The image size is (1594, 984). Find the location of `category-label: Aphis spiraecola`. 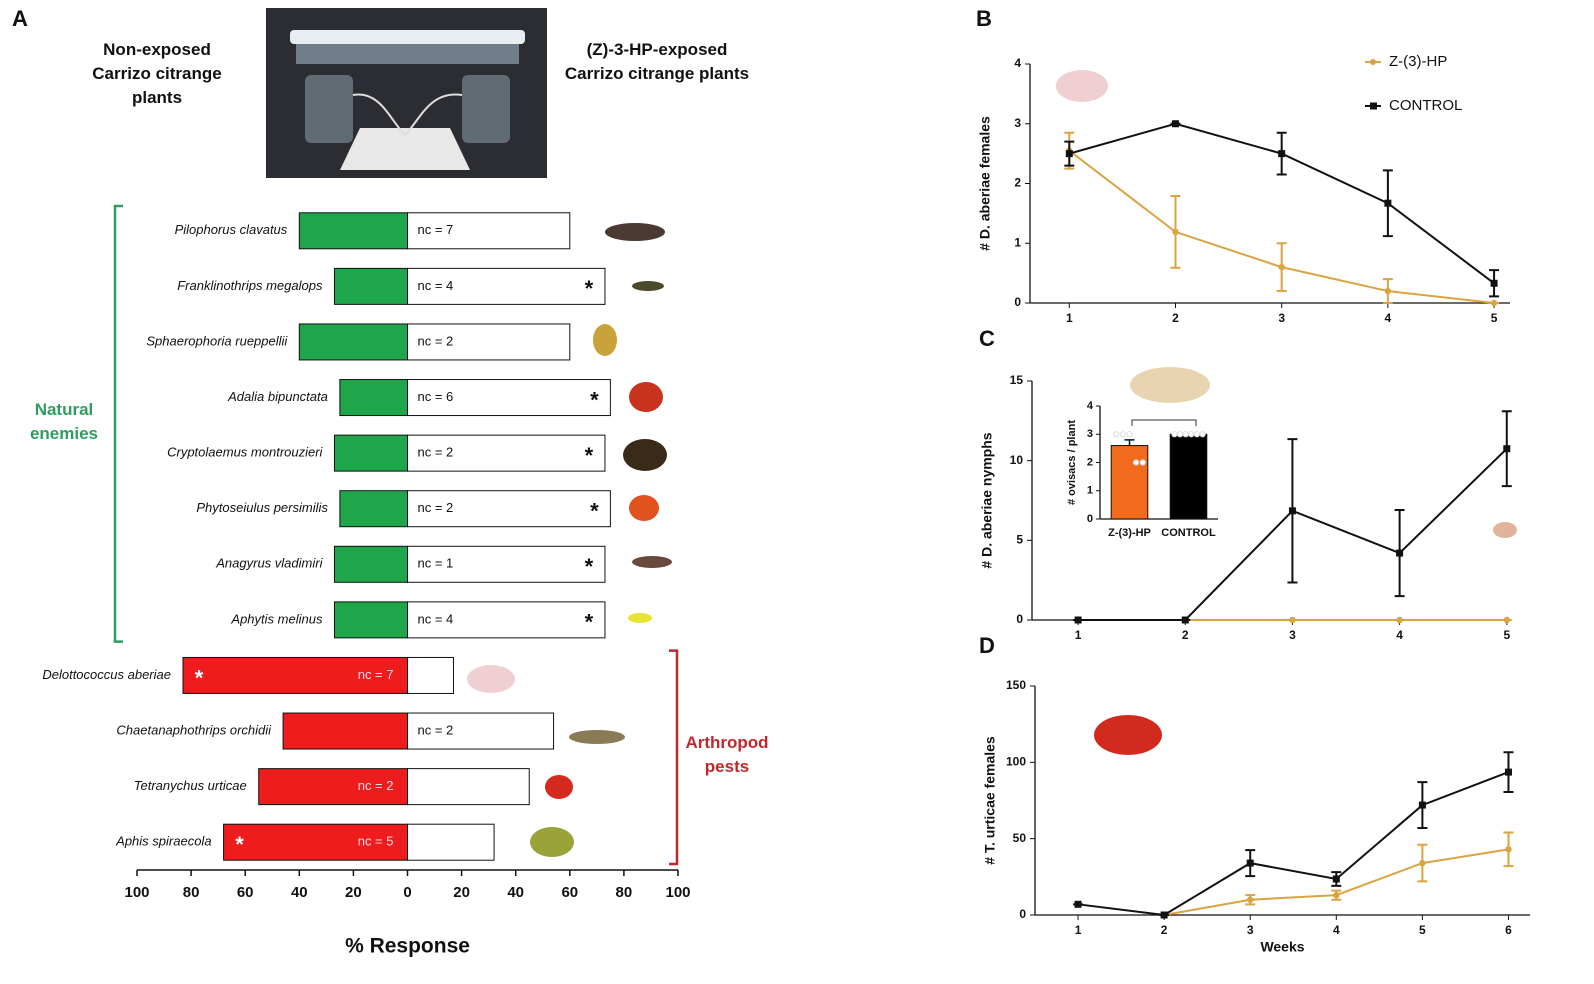

category-label: Aphis spiraecola is located at coordinates (163, 841).